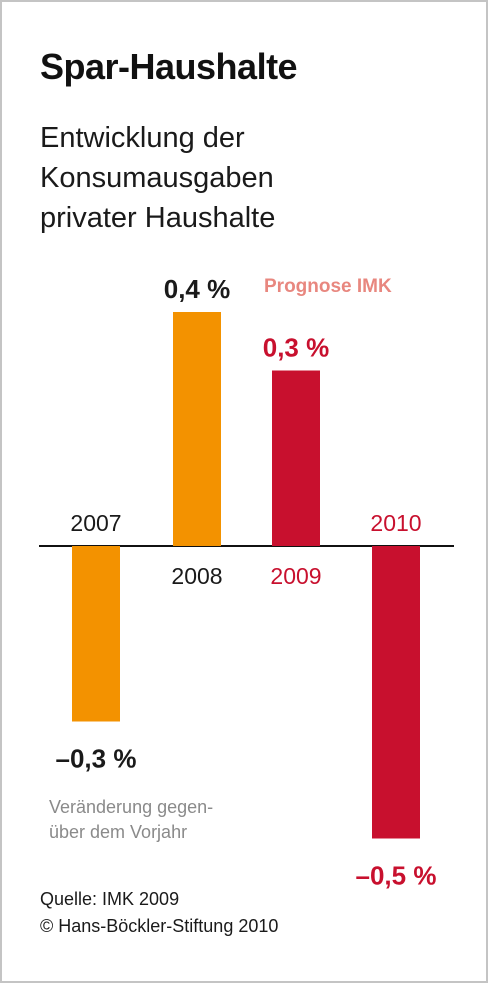  What do you see at coordinates (197, 289) in the screenshot?
I see `value-label: 0,4 %` at bounding box center [197, 289].